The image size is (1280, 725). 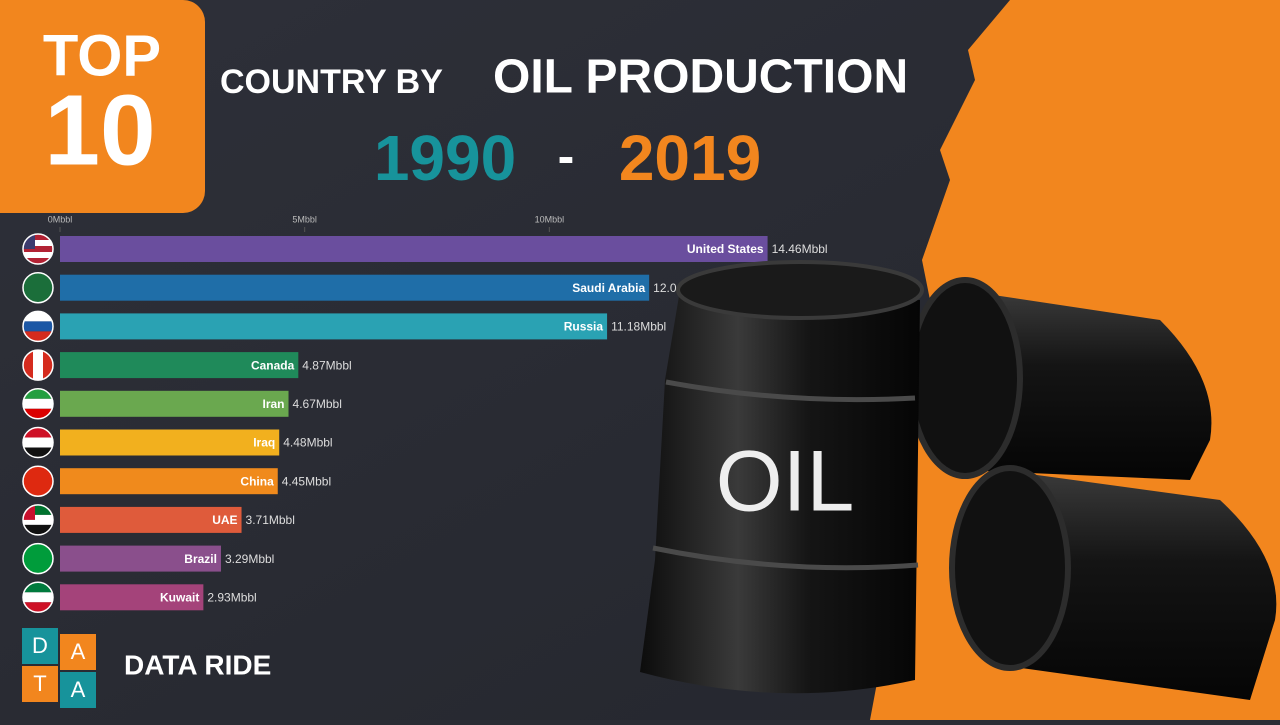 What do you see at coordinates (274, 404) in the screenshot?
I see `category-label: Iran` at bounding box center [274, 404].